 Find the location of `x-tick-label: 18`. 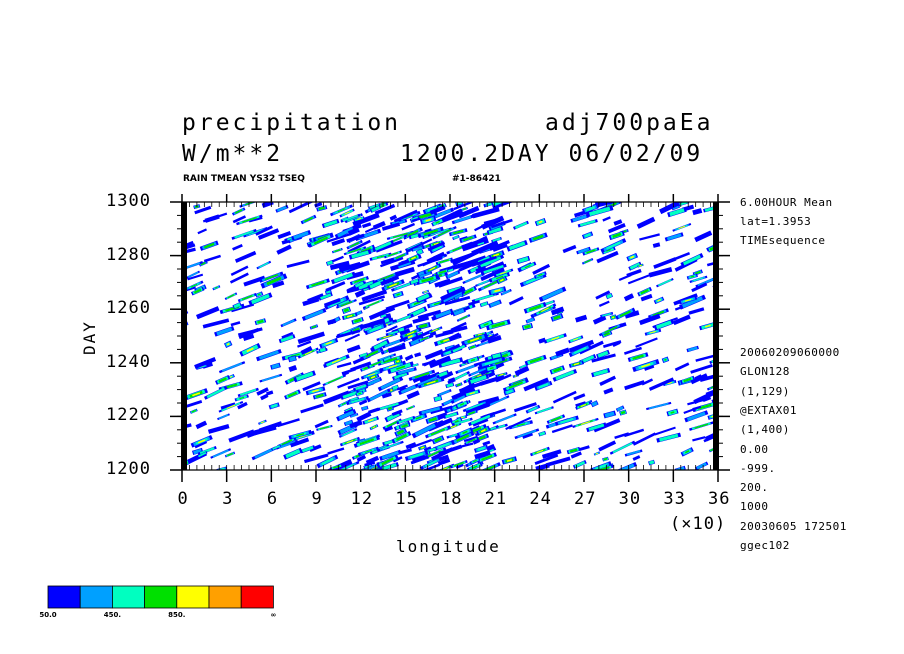

x-tick-label: 18 is located at coordinates (451, 499).